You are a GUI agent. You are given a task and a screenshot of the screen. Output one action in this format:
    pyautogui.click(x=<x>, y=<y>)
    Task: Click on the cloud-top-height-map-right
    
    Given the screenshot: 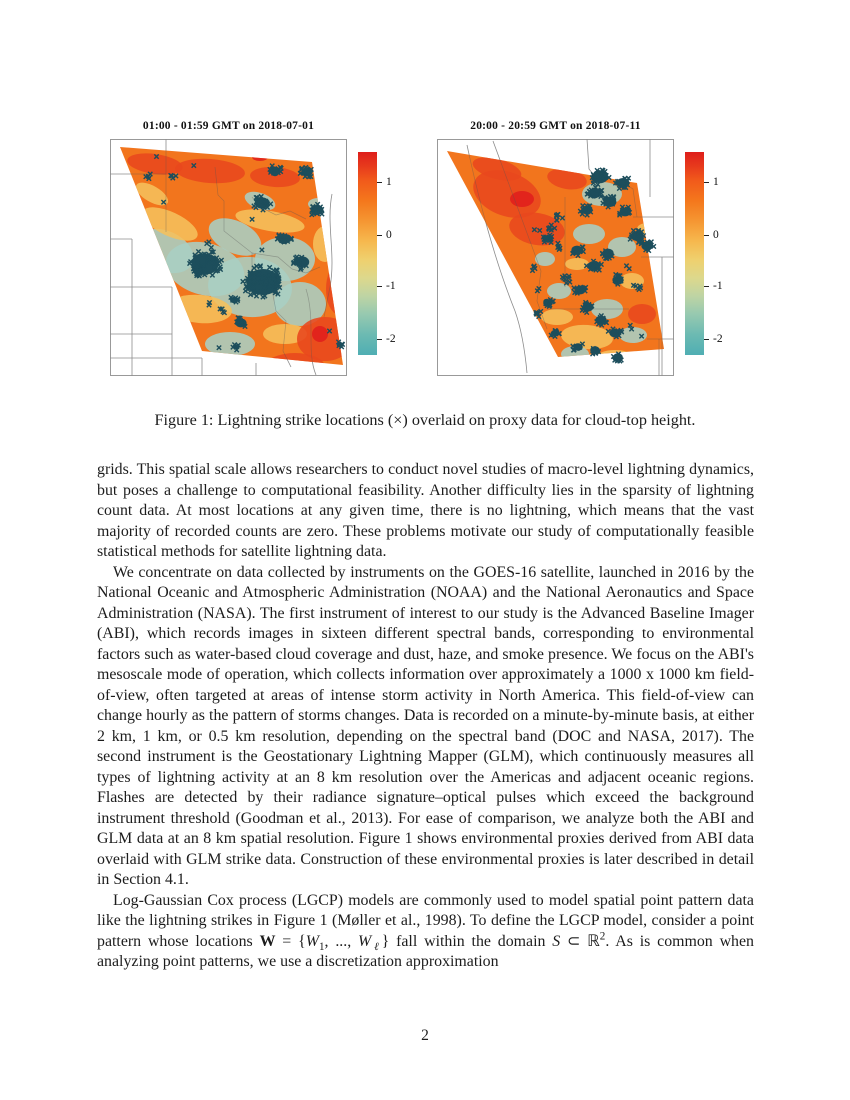 What is the action you would take?
    pyautogui.click(x=555, y=257)
    